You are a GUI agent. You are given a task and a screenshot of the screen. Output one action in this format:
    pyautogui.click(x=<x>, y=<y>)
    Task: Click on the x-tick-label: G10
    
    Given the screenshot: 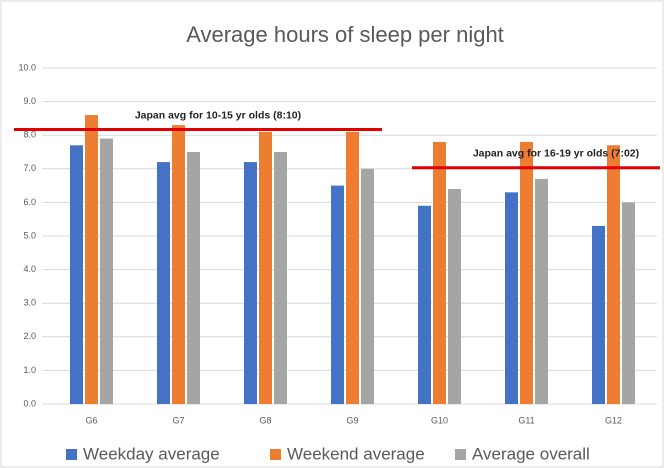 What is the action you would take?
    pyautogui.click(x=439, y=420)
    